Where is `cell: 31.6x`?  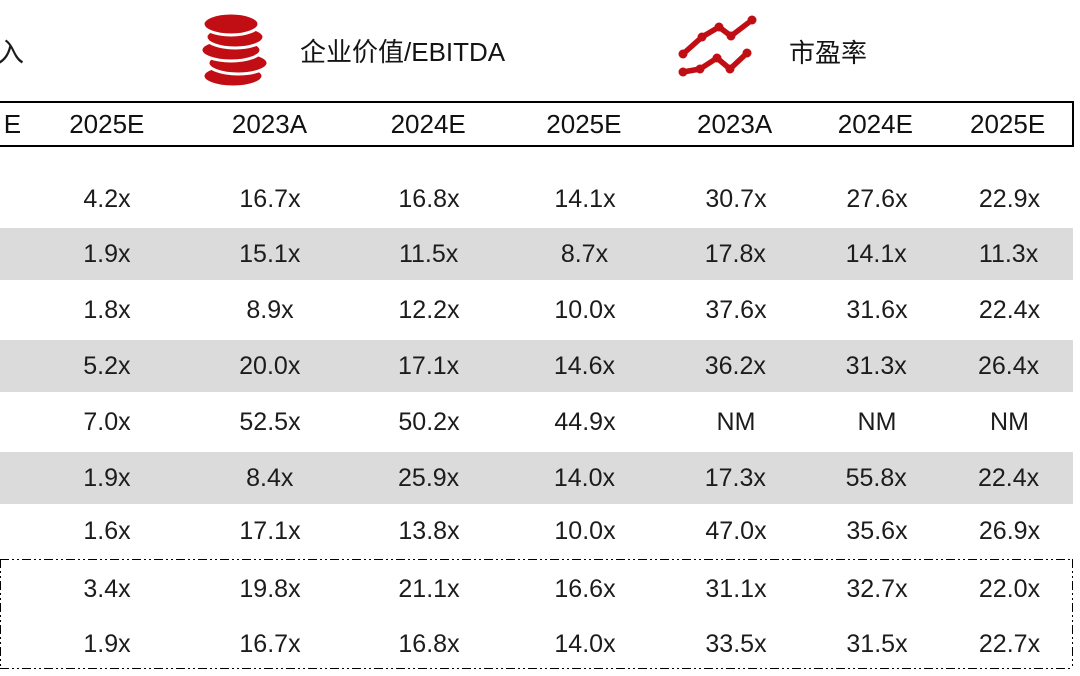
cell: 31.6x is located at coordinates (877, 309).